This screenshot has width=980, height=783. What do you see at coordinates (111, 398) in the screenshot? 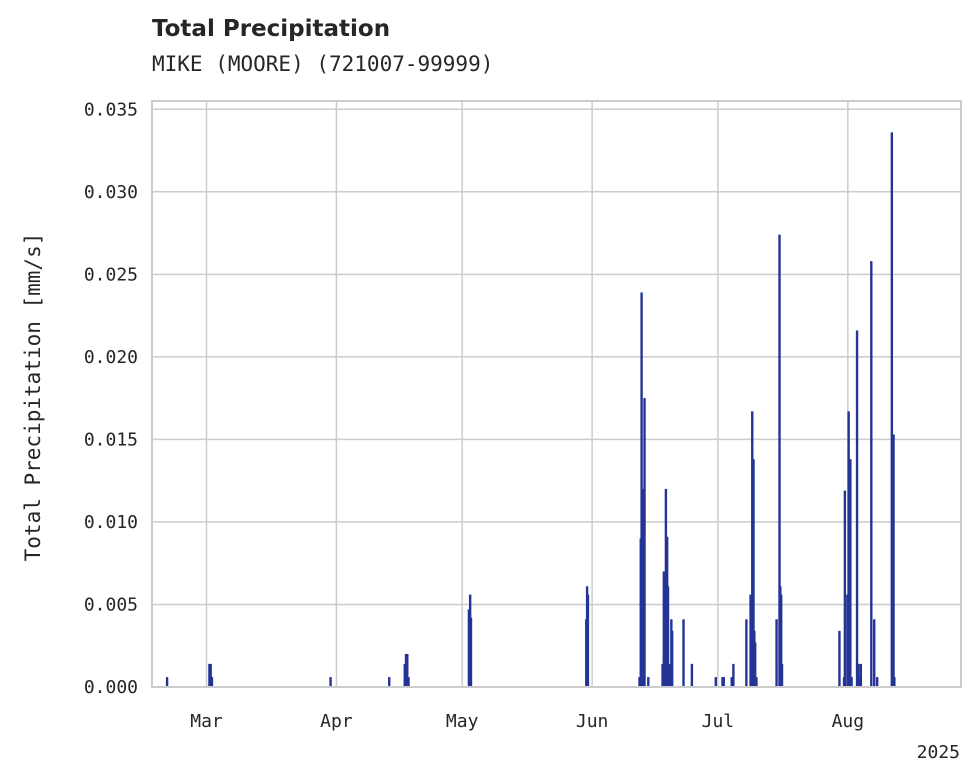
I see `y-axis-ticks: 0.000 0.005 0.010 0.015 0.020 0.025 0.030 0.035` at bounding box center [111, 398].